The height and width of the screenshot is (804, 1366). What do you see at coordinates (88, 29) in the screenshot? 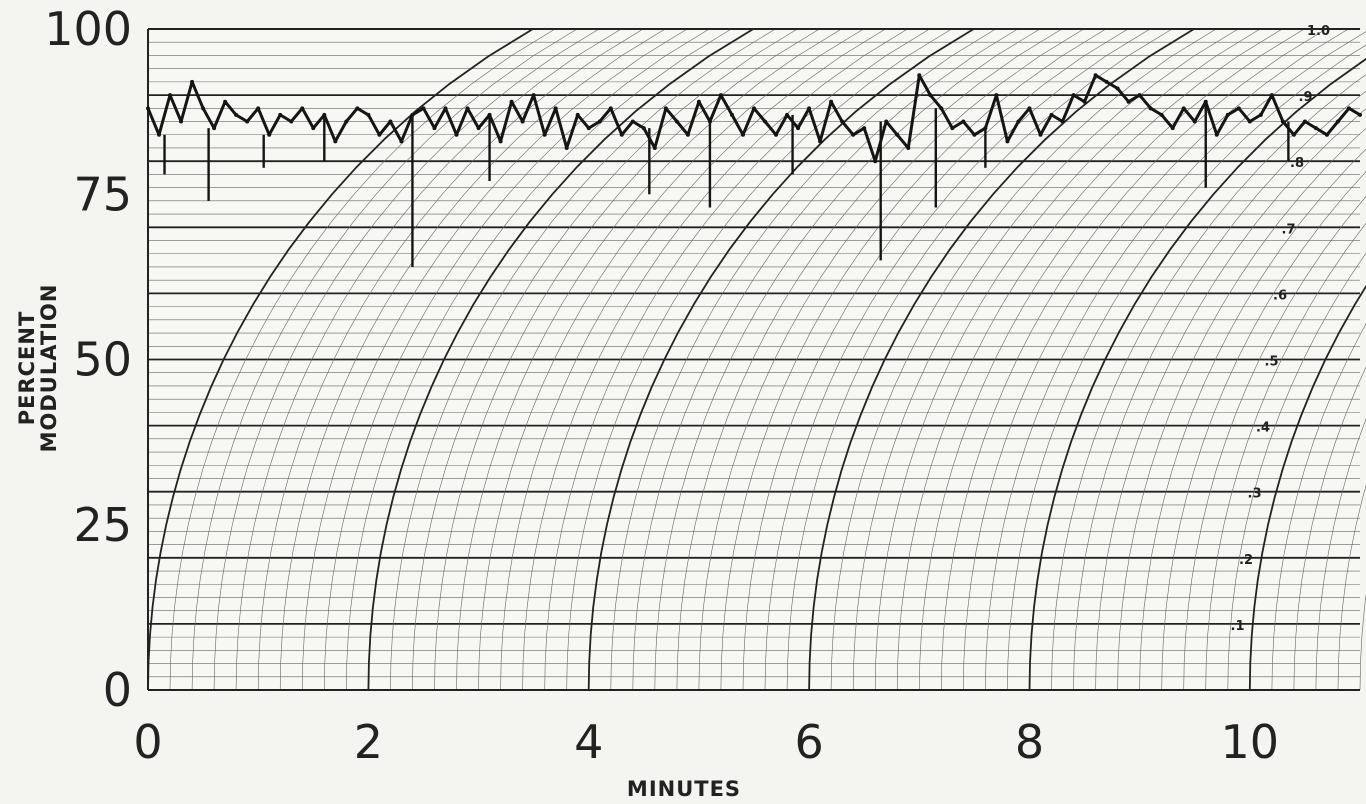
I see `y-tick-label: 100` at bounding box center [88, 29].